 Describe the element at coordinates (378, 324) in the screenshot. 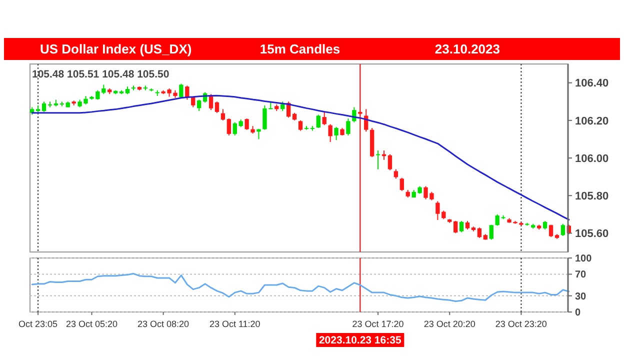

I see `x-tick-label: 23 Oct 17:20` at that location.